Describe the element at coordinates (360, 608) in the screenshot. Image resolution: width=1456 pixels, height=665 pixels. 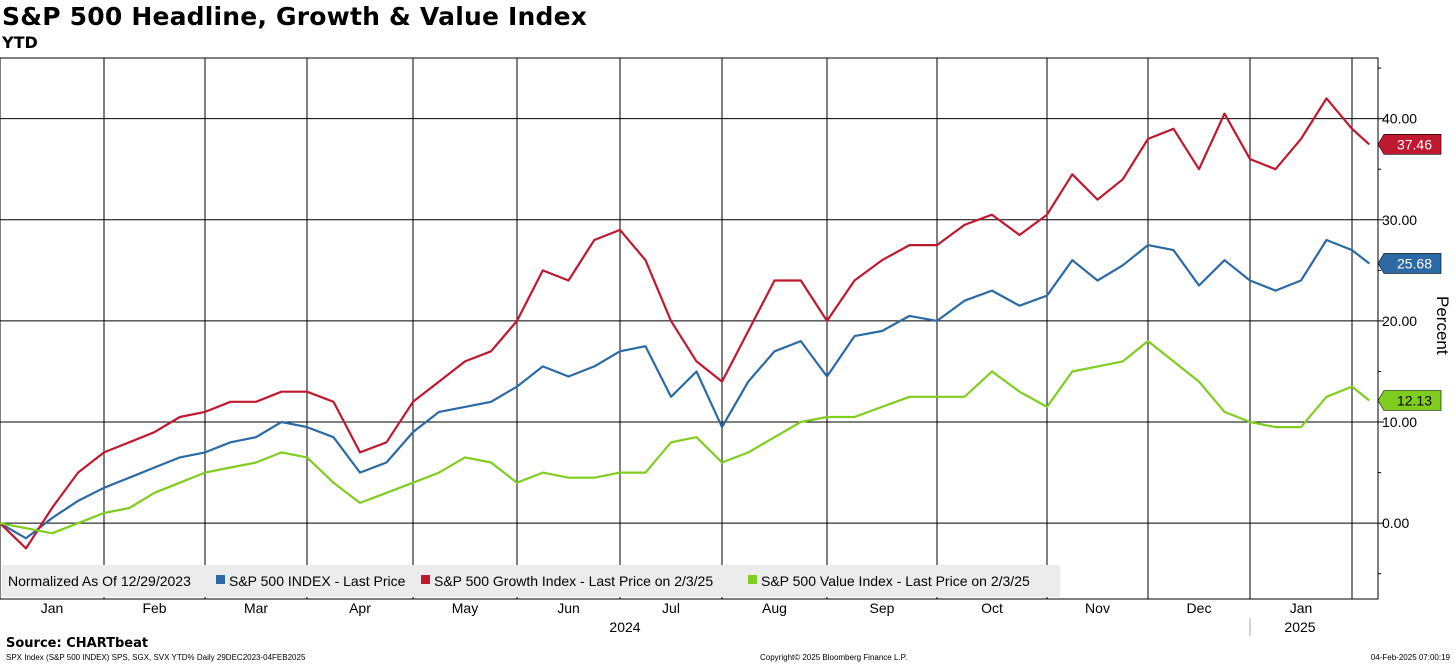
I see `x-month-label: Apr` at that location.